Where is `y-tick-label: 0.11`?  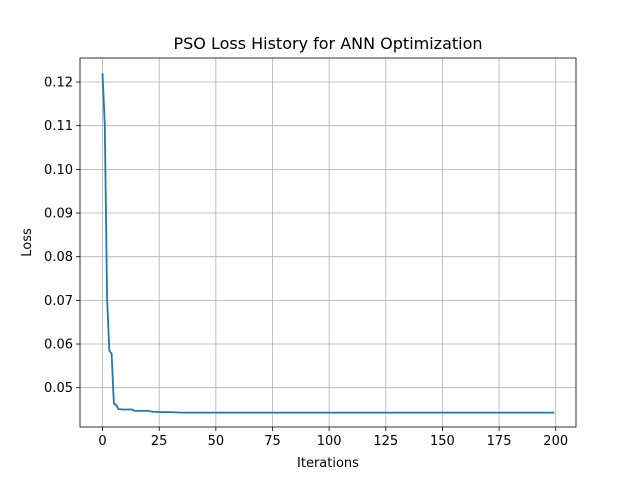
y-tick-label: 0.11 is located at coordinates (58, 126).